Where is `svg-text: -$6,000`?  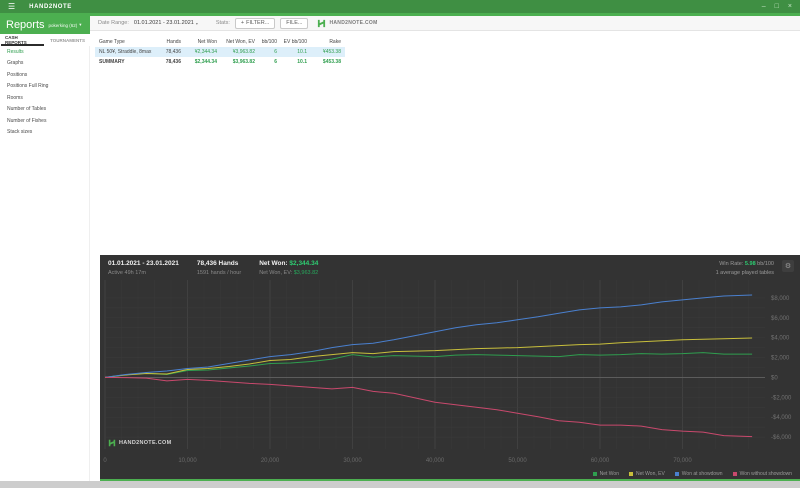 svg-text: -$6,000 is located at coordinates (781, 438).